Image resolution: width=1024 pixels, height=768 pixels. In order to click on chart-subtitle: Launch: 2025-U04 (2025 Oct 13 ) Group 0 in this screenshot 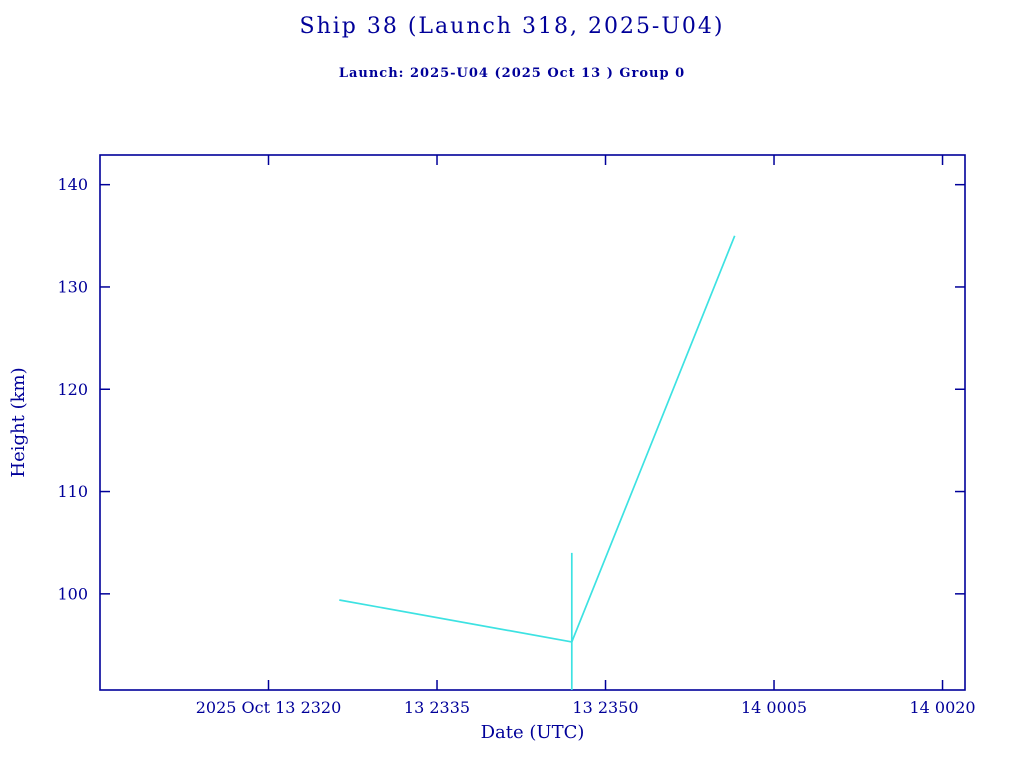, I will do `click(512, 73)`.